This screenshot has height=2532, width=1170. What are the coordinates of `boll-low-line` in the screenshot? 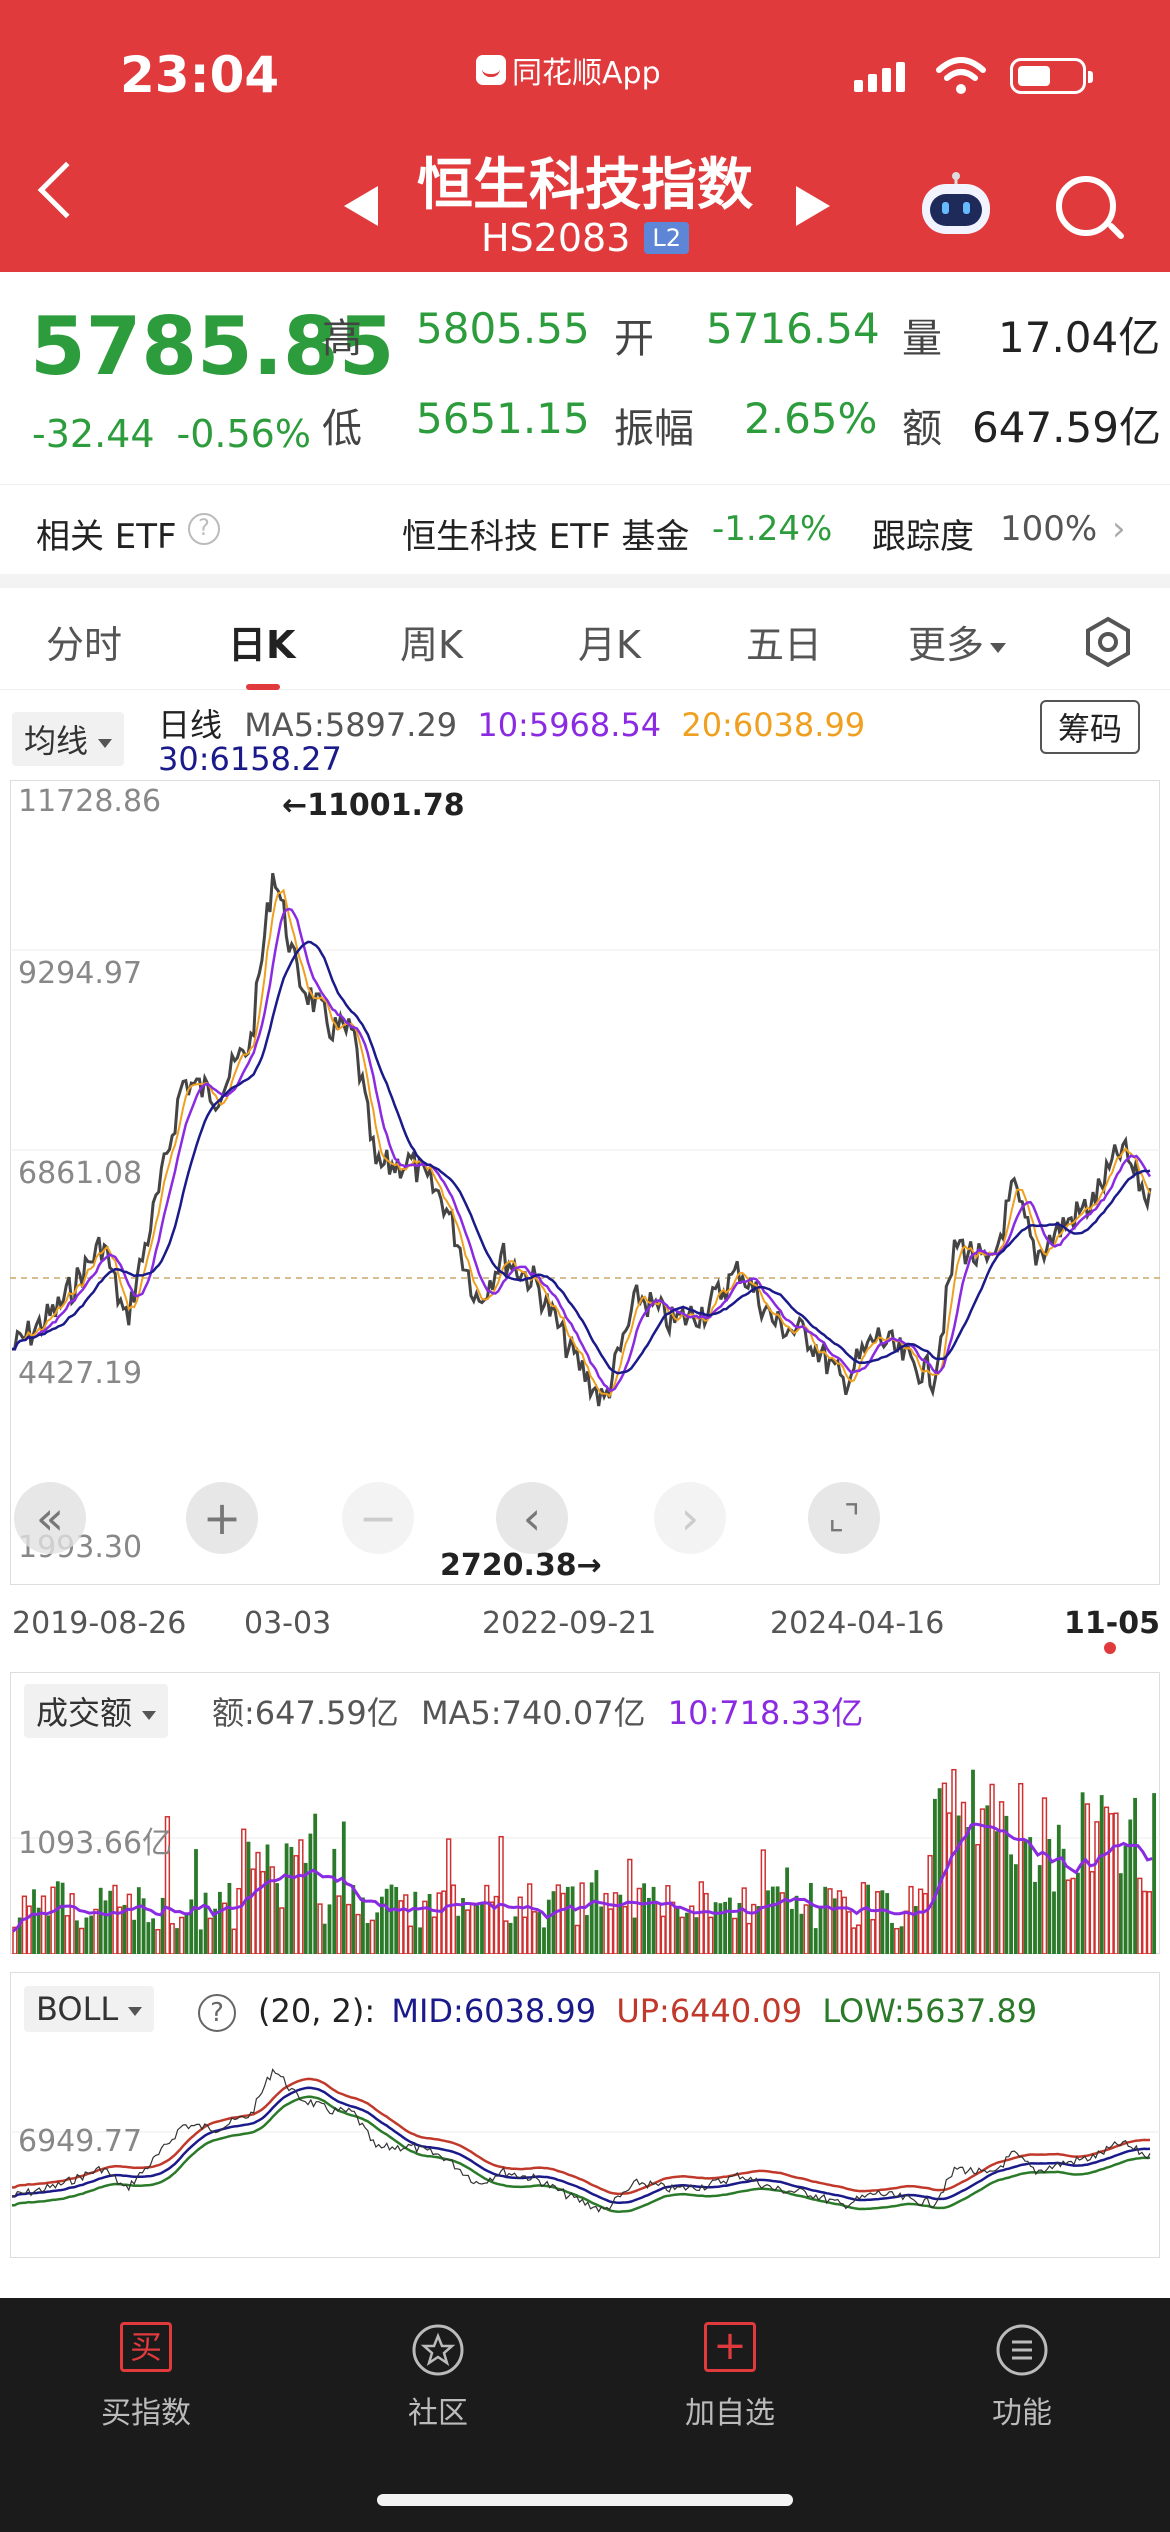 It's located at (581, 2154).